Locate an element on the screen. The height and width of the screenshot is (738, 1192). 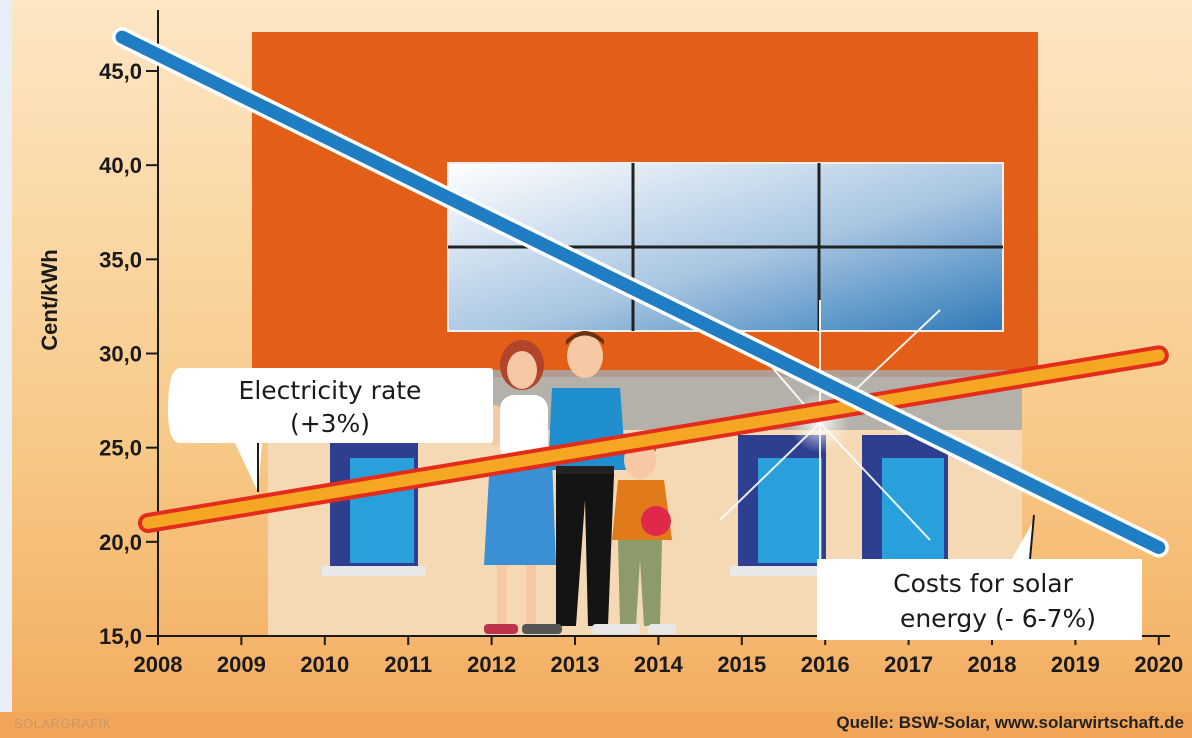
y-tick-label: 25,0 is located at coordinates (120, 448).